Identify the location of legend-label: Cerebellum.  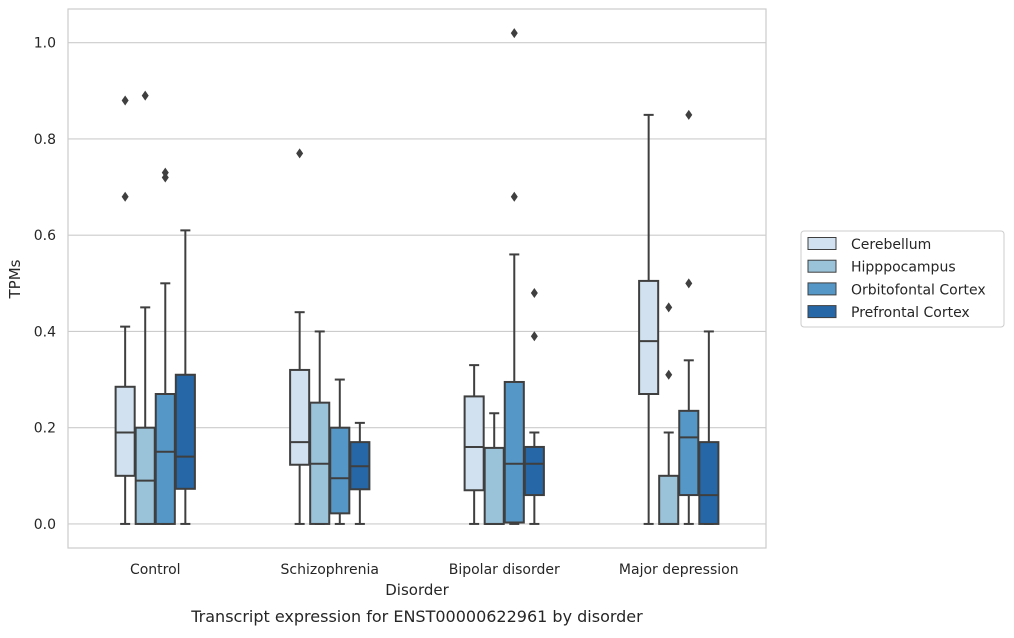
(891, 245).